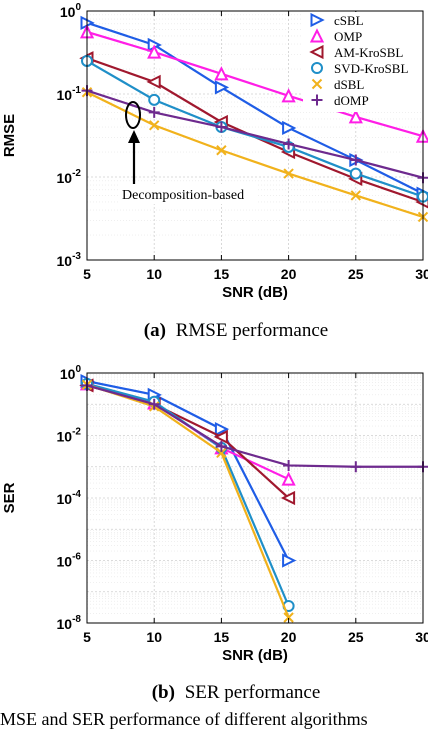 The height and width of the screenshot is (730, 428). I want to click on y-axis-label: RMSE, so click(9, 135).